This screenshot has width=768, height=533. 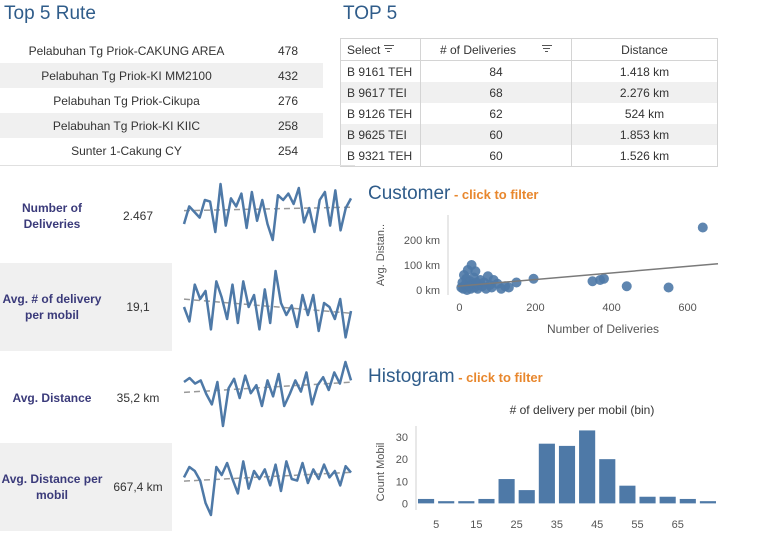 I want to click on route-count: 276, so click(x=288, y=100).